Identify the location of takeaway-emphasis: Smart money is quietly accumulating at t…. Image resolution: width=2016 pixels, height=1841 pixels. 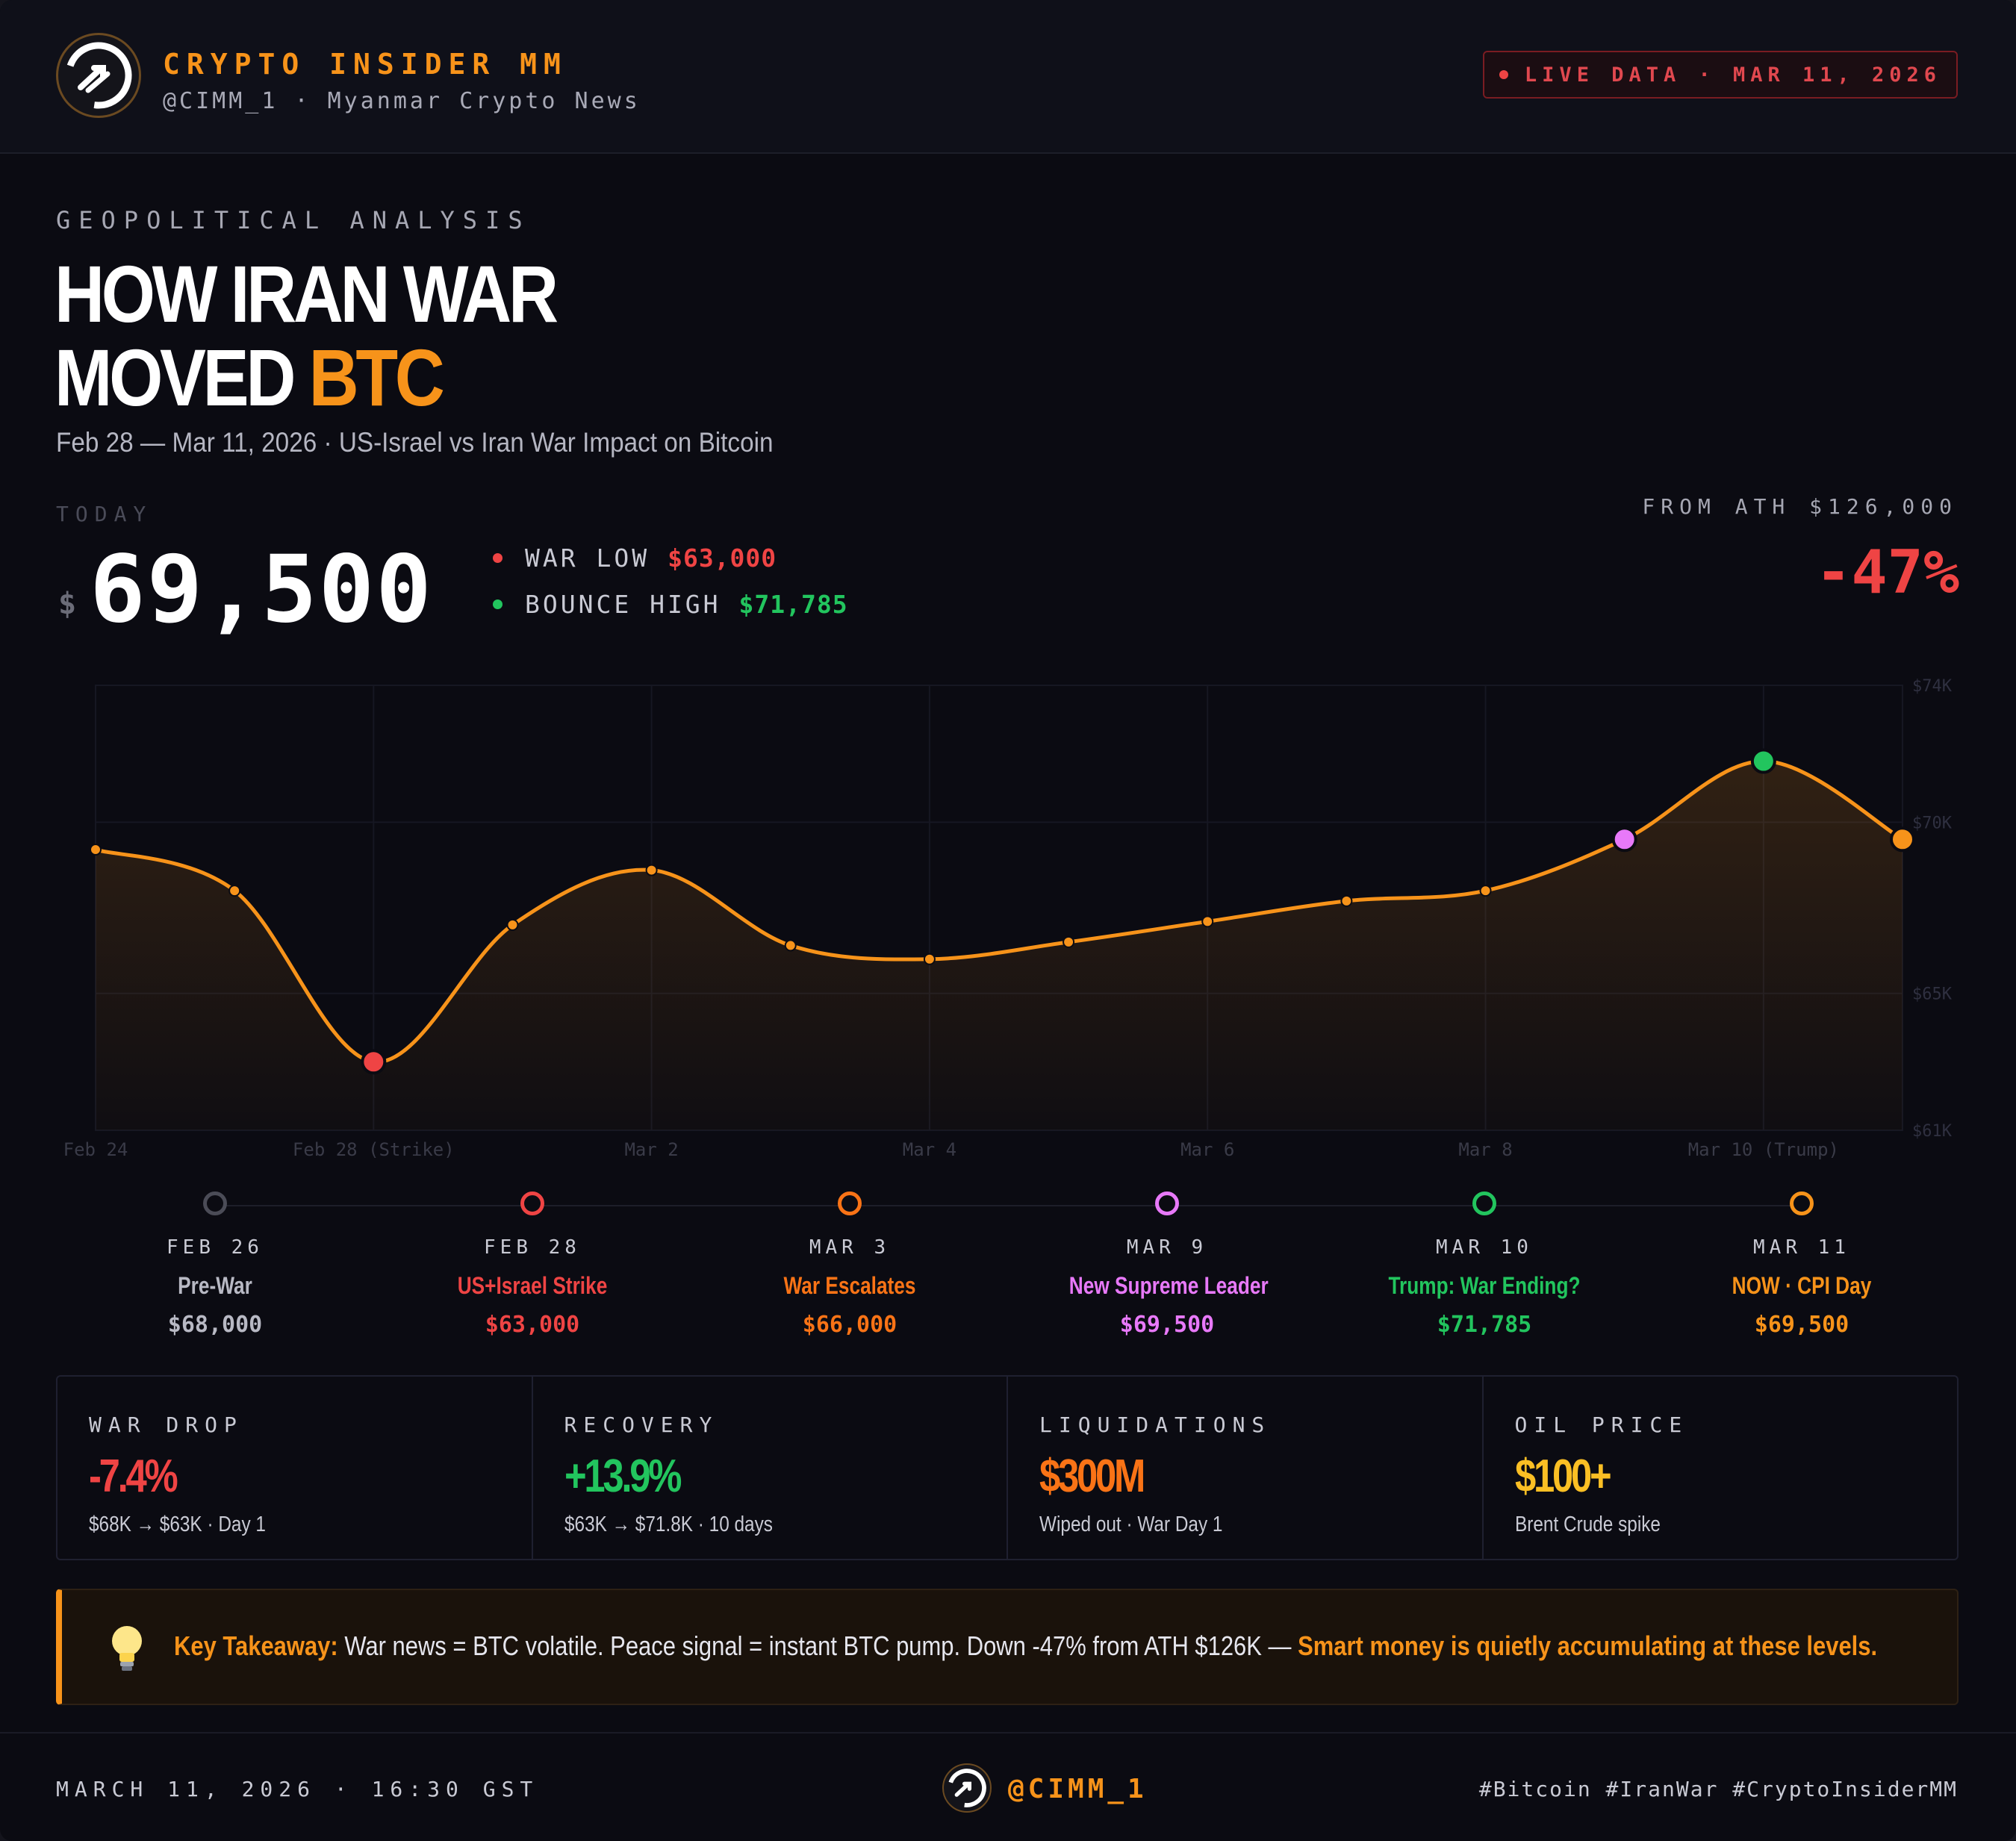
(1588, 1646).